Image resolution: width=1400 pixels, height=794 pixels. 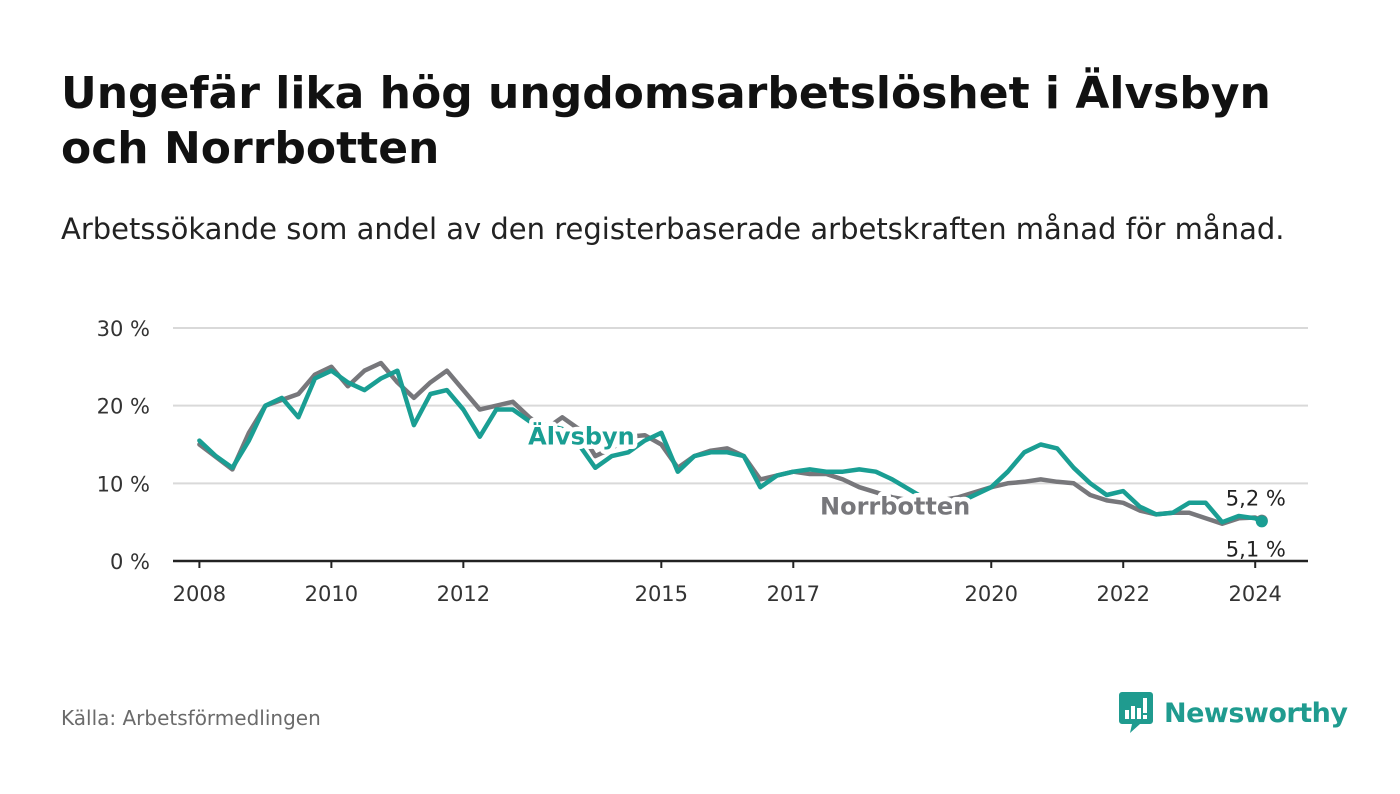 What do you see at coordinates (661, 594) in the screenshot?
I see `x-tick-label: 2015` at bounding box center [661, 594].